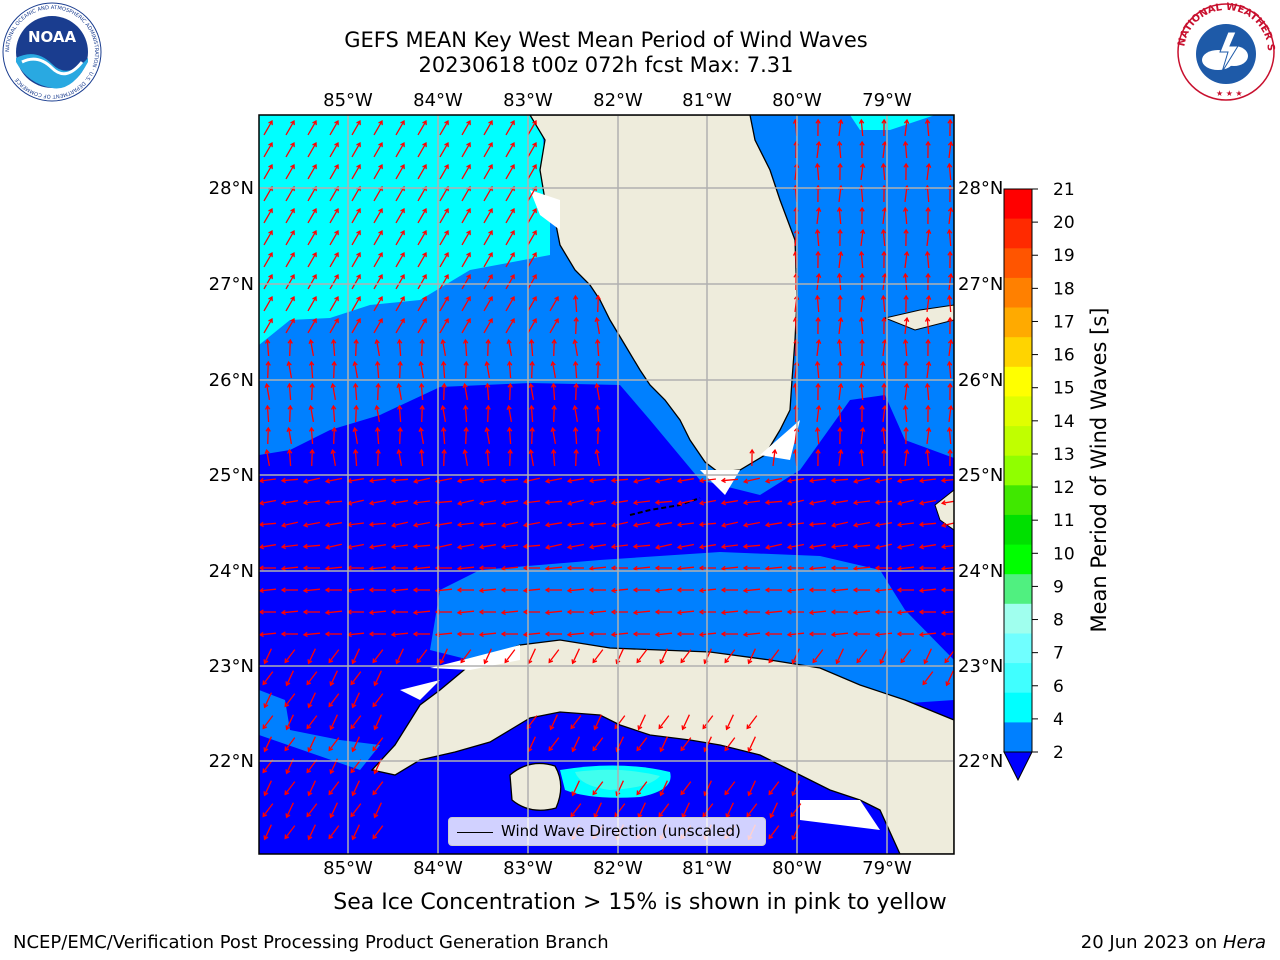 The width and height of the screenshot is (1280, 960). What do you see at coordinates (1018, 766) in the screenshot?
I see `colorbar-extend-triangle` at bounding box center [1018, 766].